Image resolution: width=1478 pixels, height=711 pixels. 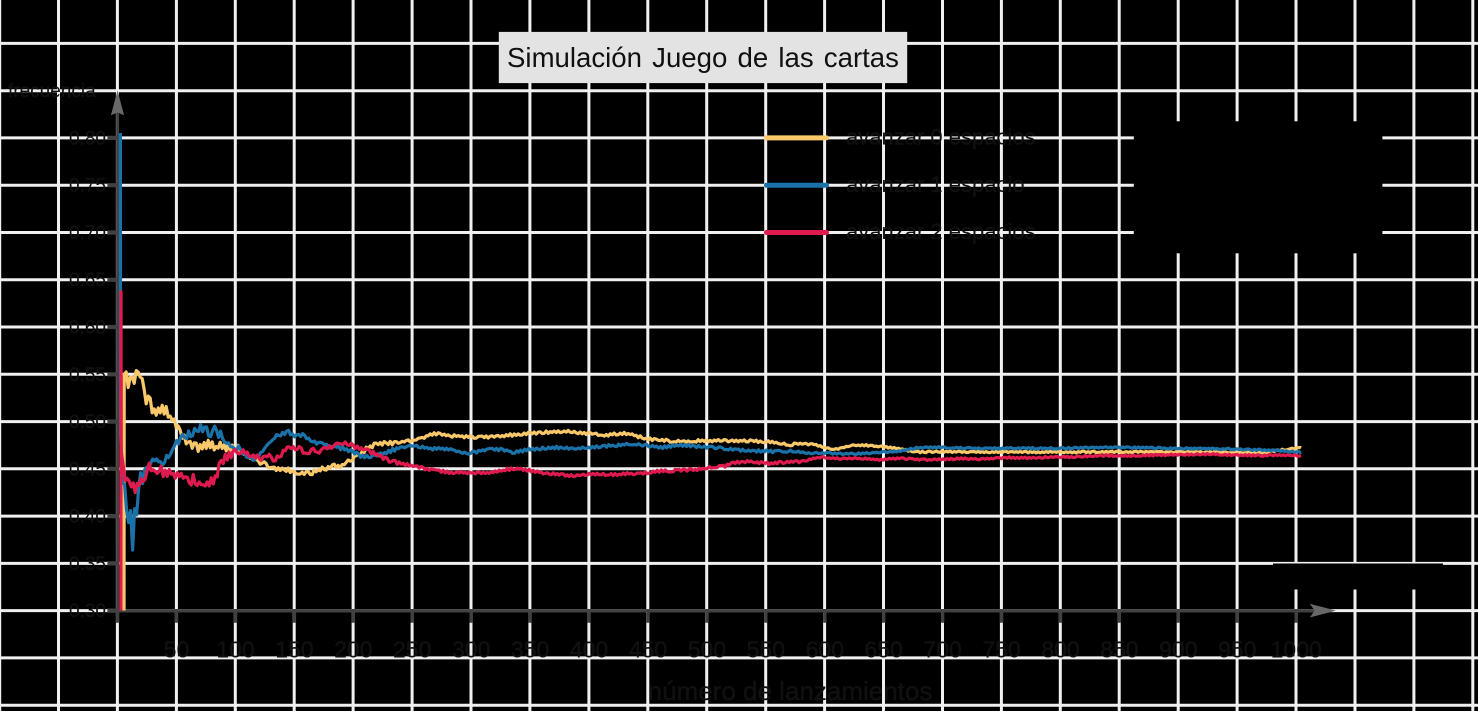 I want to click on svg-text: 350, so click(x=530, y=650).